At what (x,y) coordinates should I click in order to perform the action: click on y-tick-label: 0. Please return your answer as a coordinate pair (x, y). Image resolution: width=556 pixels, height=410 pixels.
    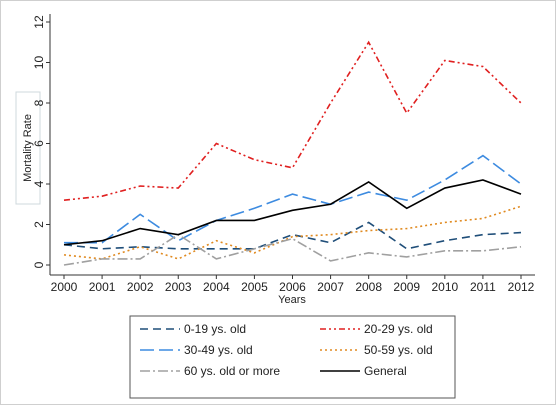
    Looking at the image, I should click on (39, 264).